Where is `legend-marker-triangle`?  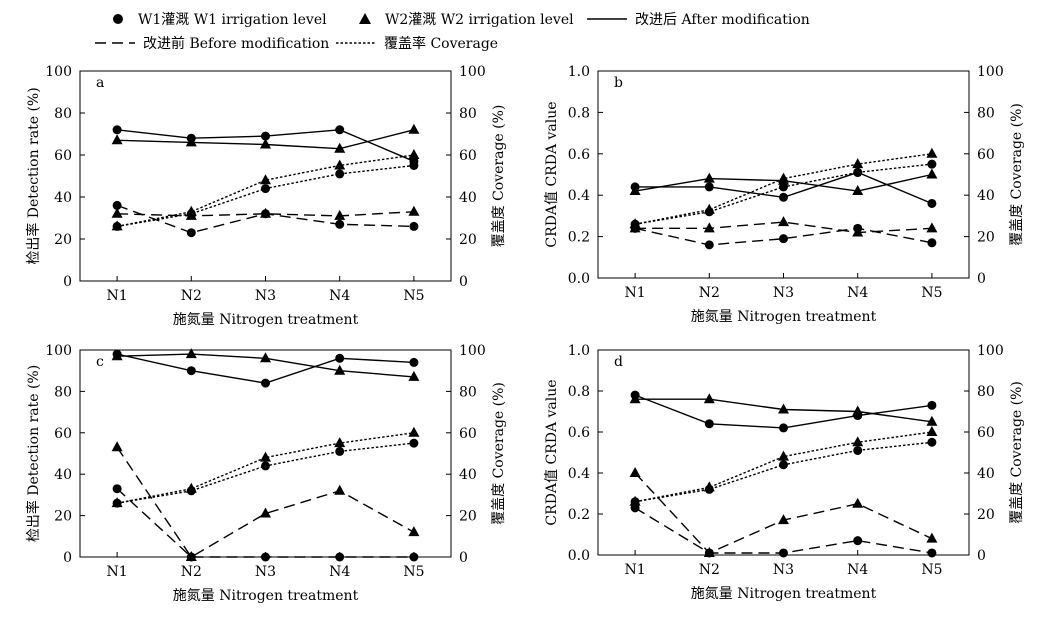 legend-marker-triangle is located at coordinates (365, 18).